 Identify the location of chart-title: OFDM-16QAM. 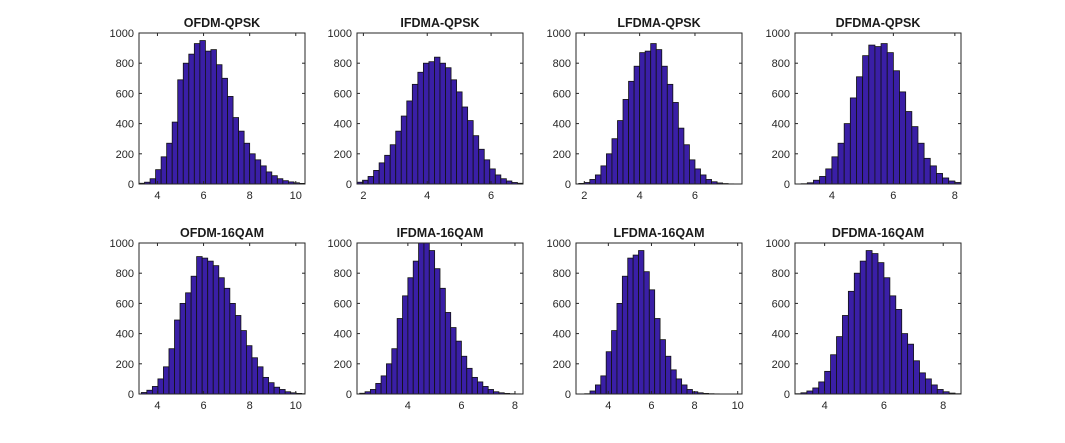
(222, 233).